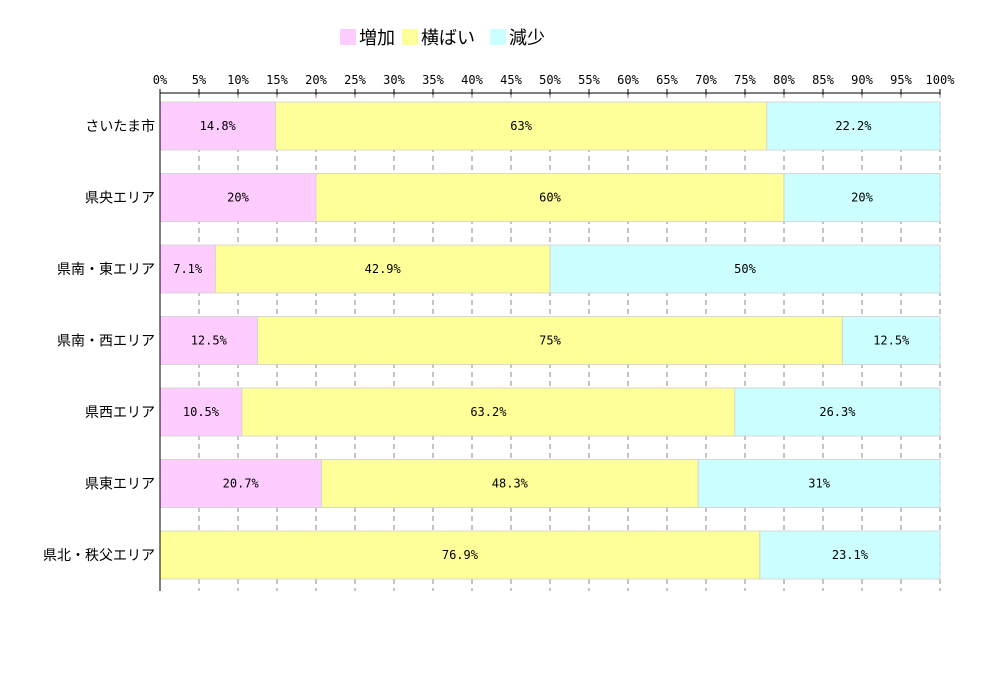 This screenshot has width=1000, height=700. I want to click on x-tick-label: 0%, so click(160, 80).